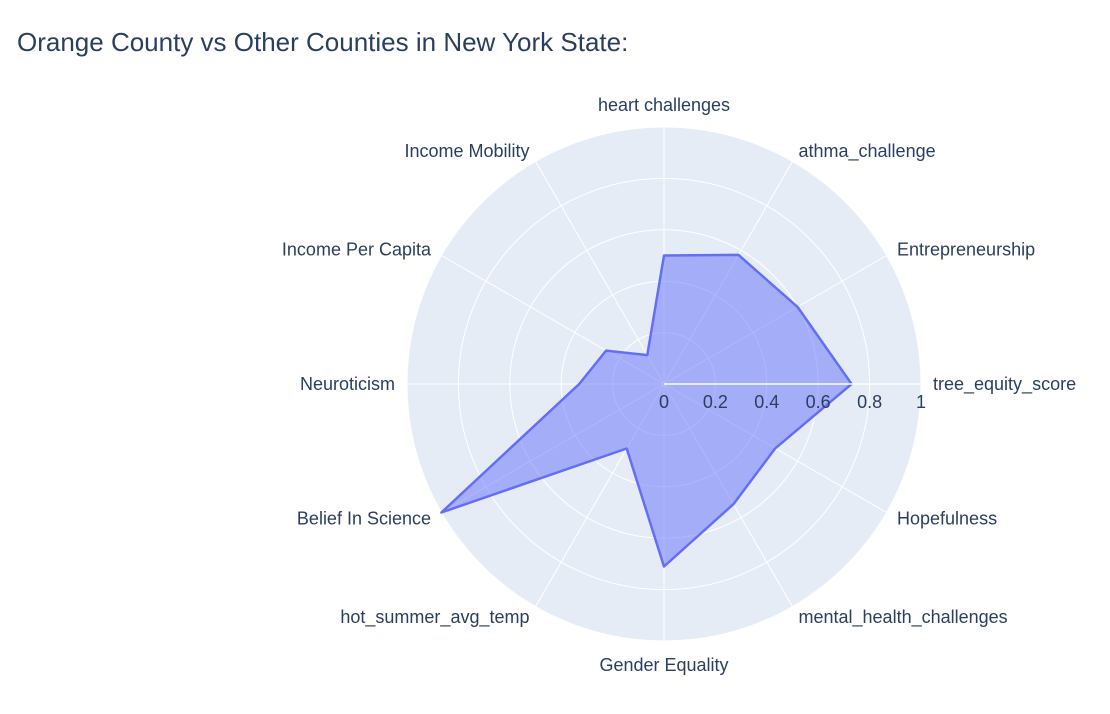 Image resolution: width=1110 pixels, height=714 pixels. I want to click on axis-label-entrepreneurship: Entrepreneurship, so click(966, 250).